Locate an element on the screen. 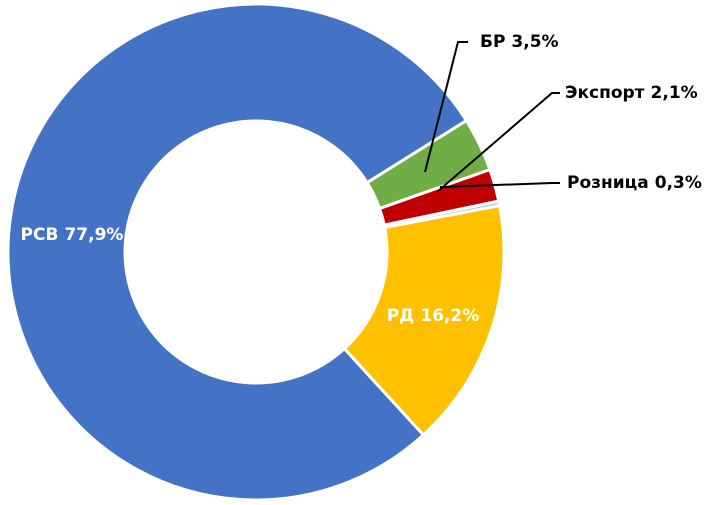 This screenshot has width=720, height=505. value-label: 77,9% is located at coordinates (93, 235).